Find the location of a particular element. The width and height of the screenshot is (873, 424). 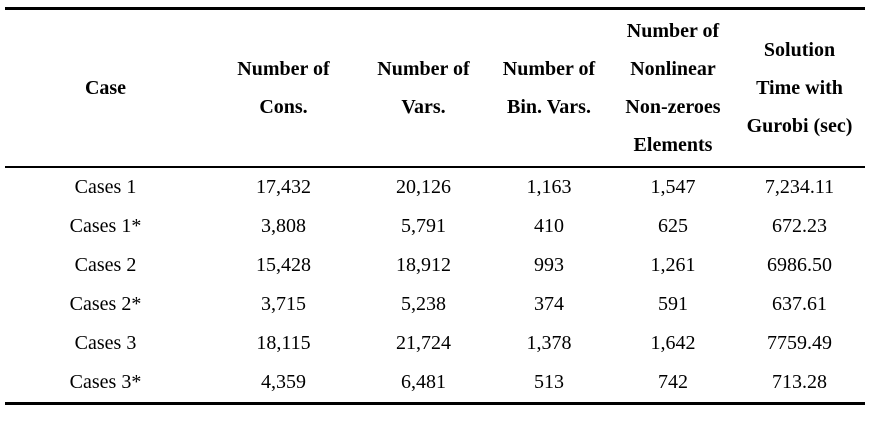

column-header-cons: Number of Cons. is located at coordinates (283, 88).